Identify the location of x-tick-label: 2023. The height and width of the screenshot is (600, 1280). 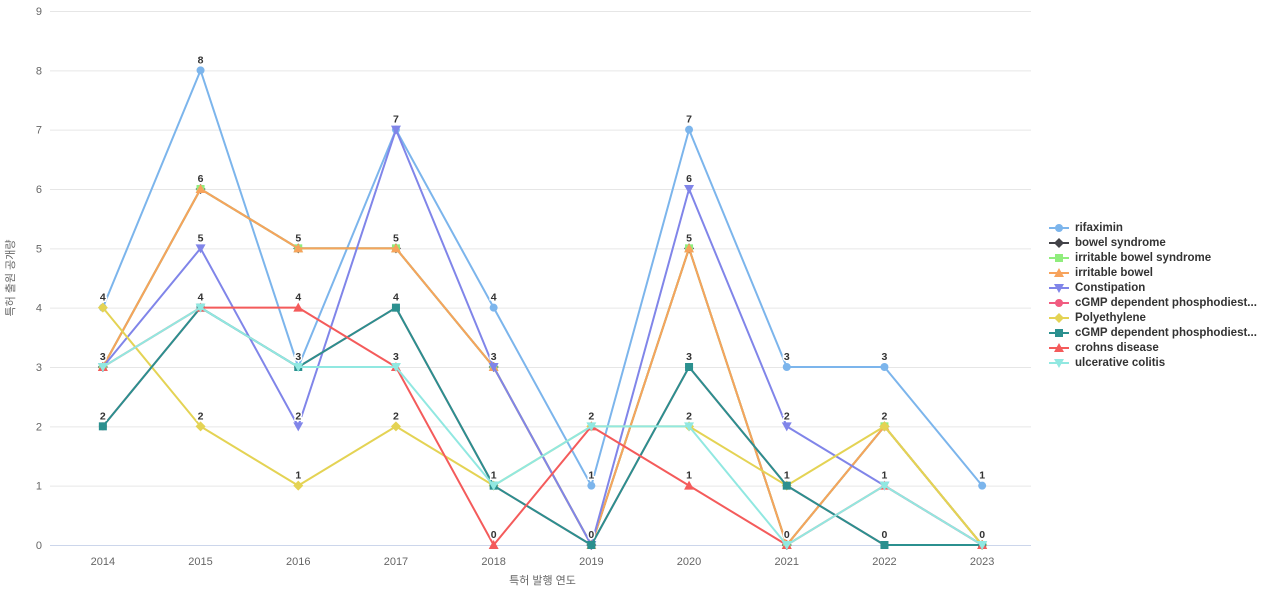
(982, 562).